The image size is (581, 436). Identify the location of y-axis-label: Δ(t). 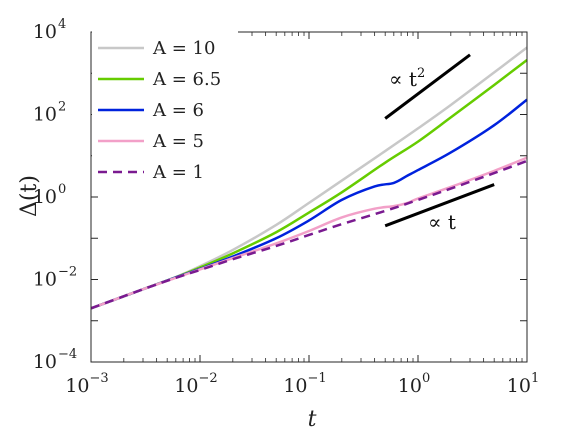
(29, 196).